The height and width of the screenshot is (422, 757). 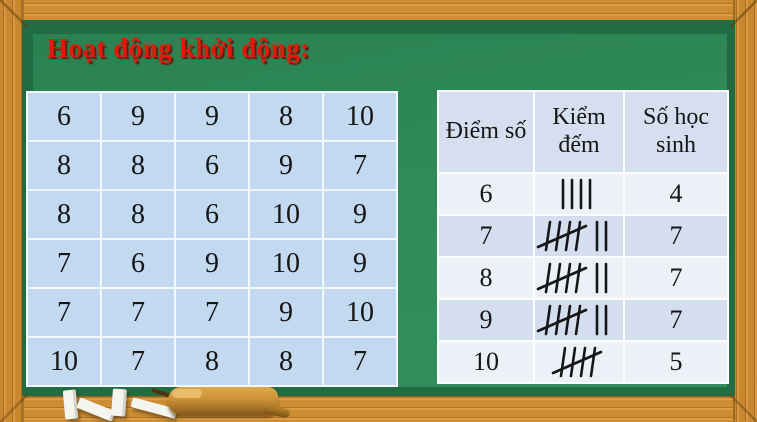 What do you see at coordinates (745, 211) in the screenshot?
I see `frame-right-rail` at bounding box center [745, 211].